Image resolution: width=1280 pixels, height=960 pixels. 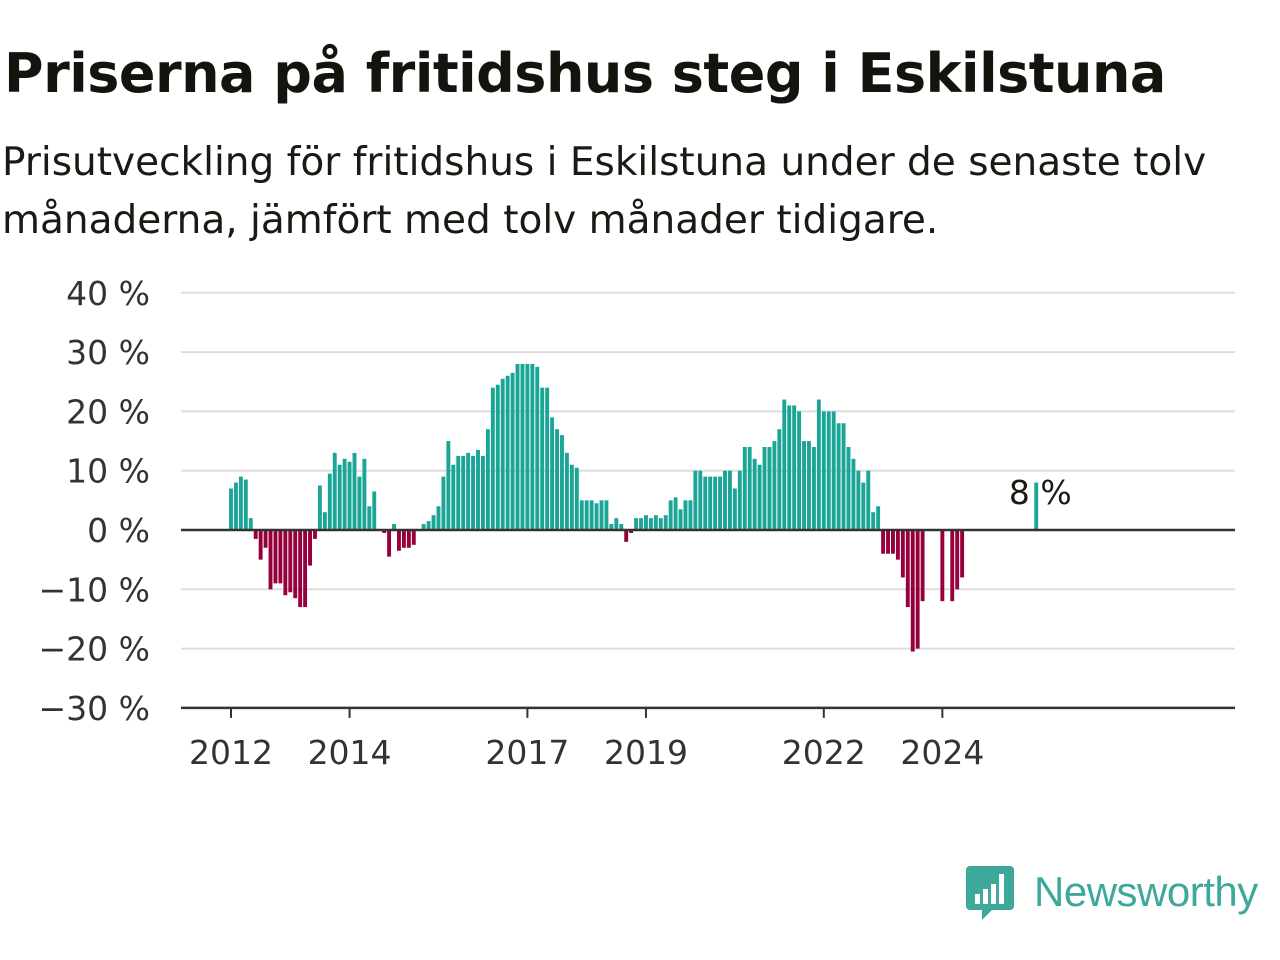 What do you see at coordinates (990, 893) in the screenshot?
I see `newsworthy-logo-icon` at bounding box center [990, 893].